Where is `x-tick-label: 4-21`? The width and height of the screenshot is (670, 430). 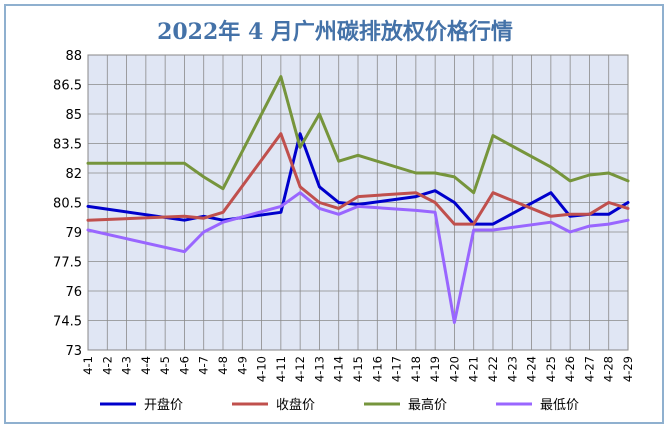
x-tick-label: 4-21 is located at coordinates (474, 369).